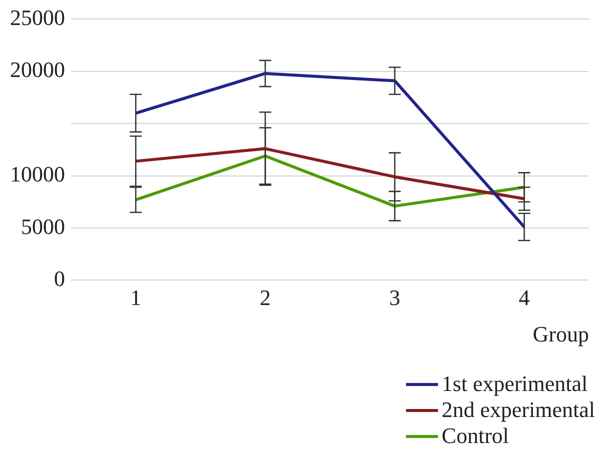 The width and height of the screenshot is (599, 449). I want to click on y-tick-label: 5000, so click(43, 226).